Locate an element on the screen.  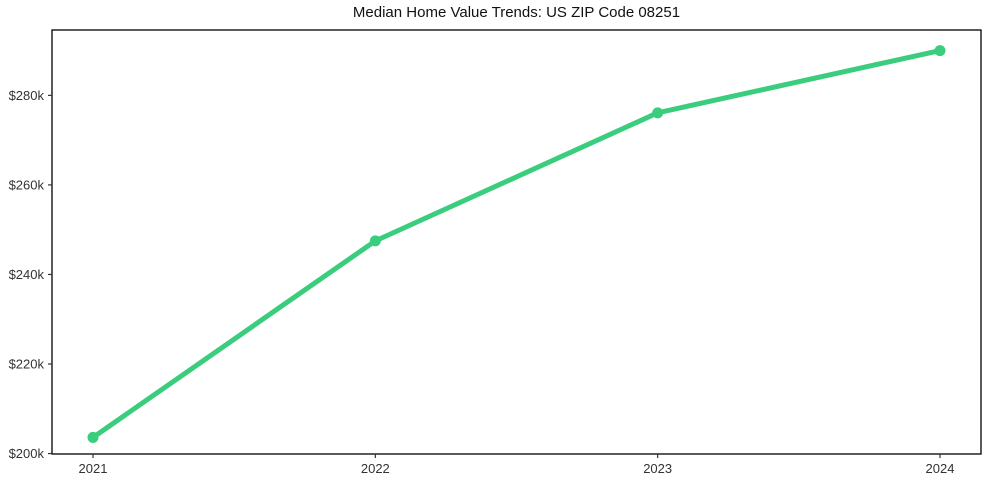
x-axis-tick-label: 2021 is located at coordinates (93, 468).